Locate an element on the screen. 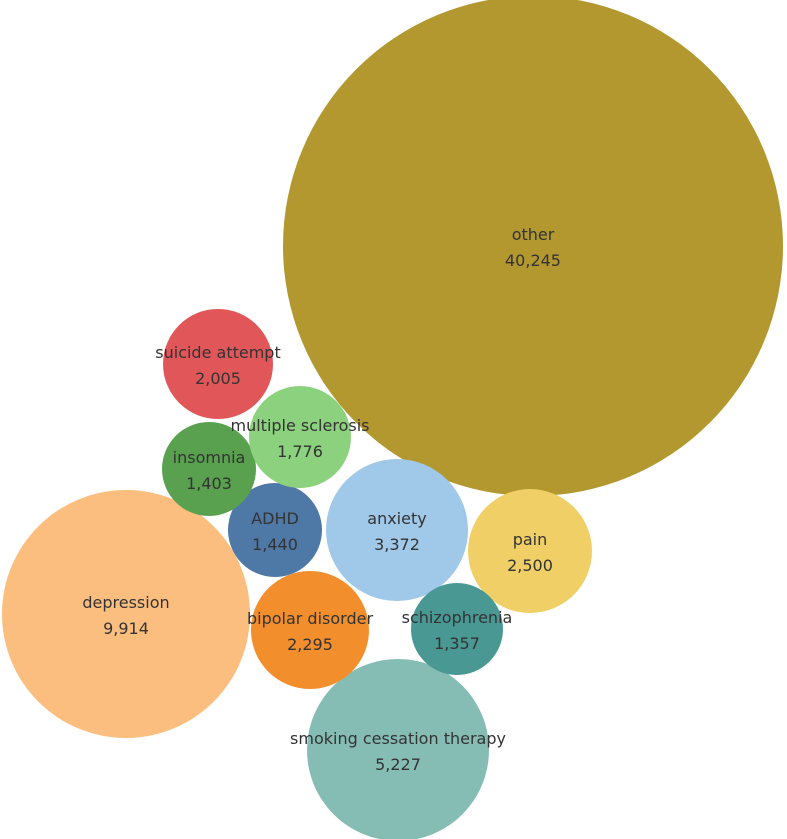 This screenshot has width=787, height=839. bubble-label-depression: depression is located at coordinates (125, 602).